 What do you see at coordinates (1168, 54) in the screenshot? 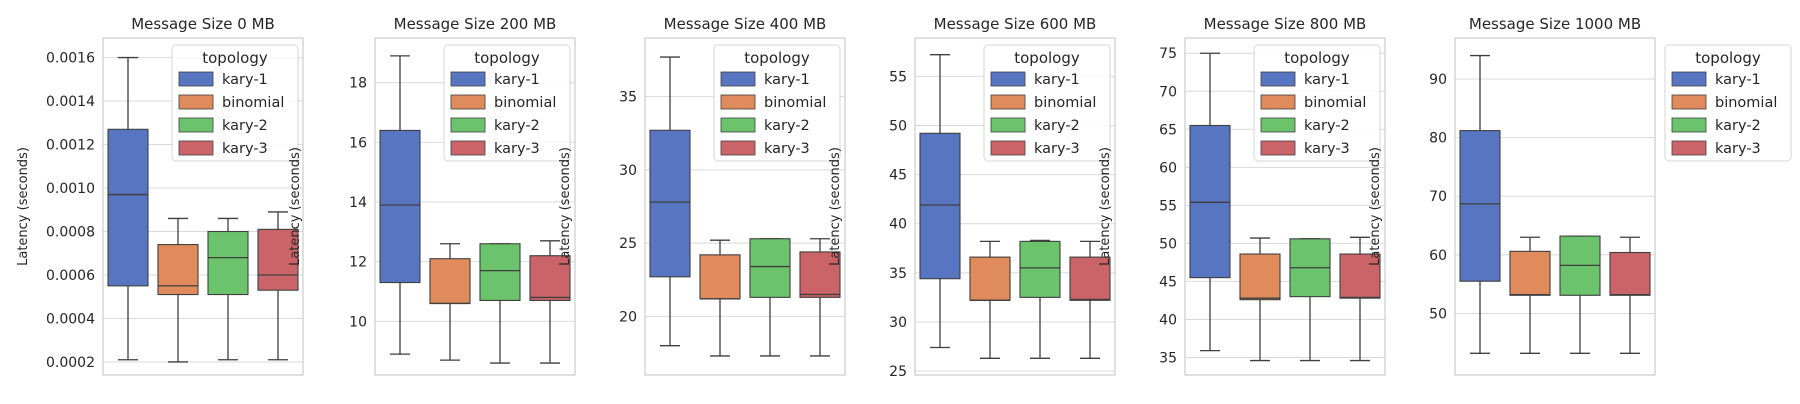
I see `y-tick-label: 75` at bounding box center [1168, 54].